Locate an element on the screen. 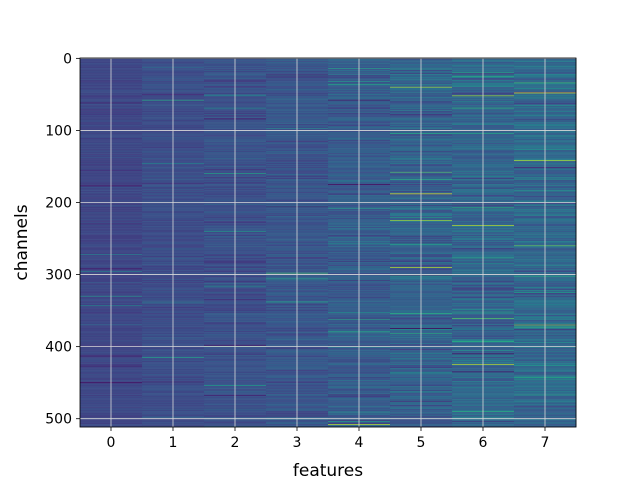  y-axis-label: channels is located at coordinates (22, 242).